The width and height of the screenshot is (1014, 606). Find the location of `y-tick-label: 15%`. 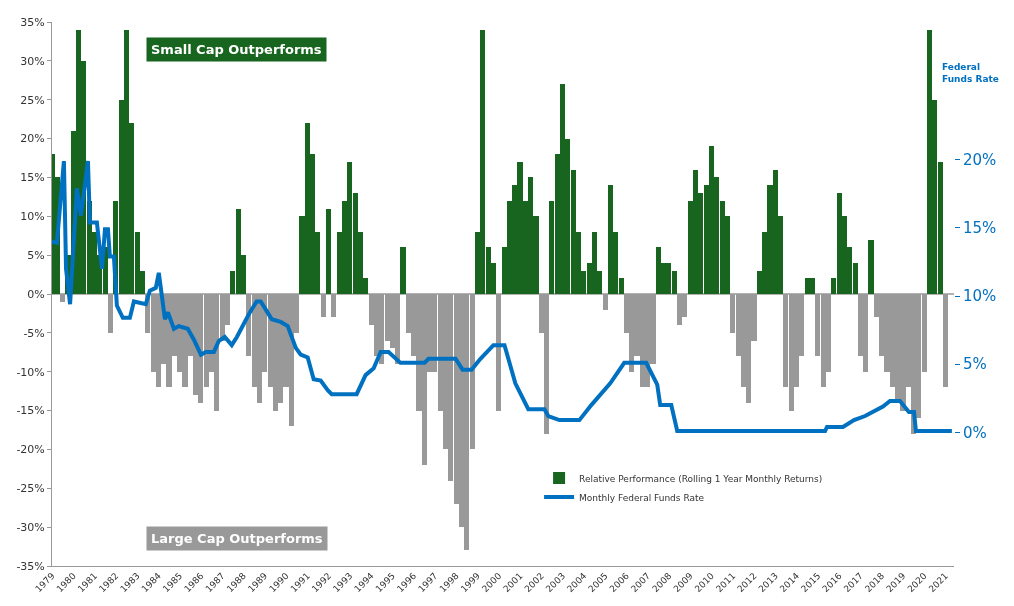

y-tick-label: 15% is located at coordinates (32, 178).